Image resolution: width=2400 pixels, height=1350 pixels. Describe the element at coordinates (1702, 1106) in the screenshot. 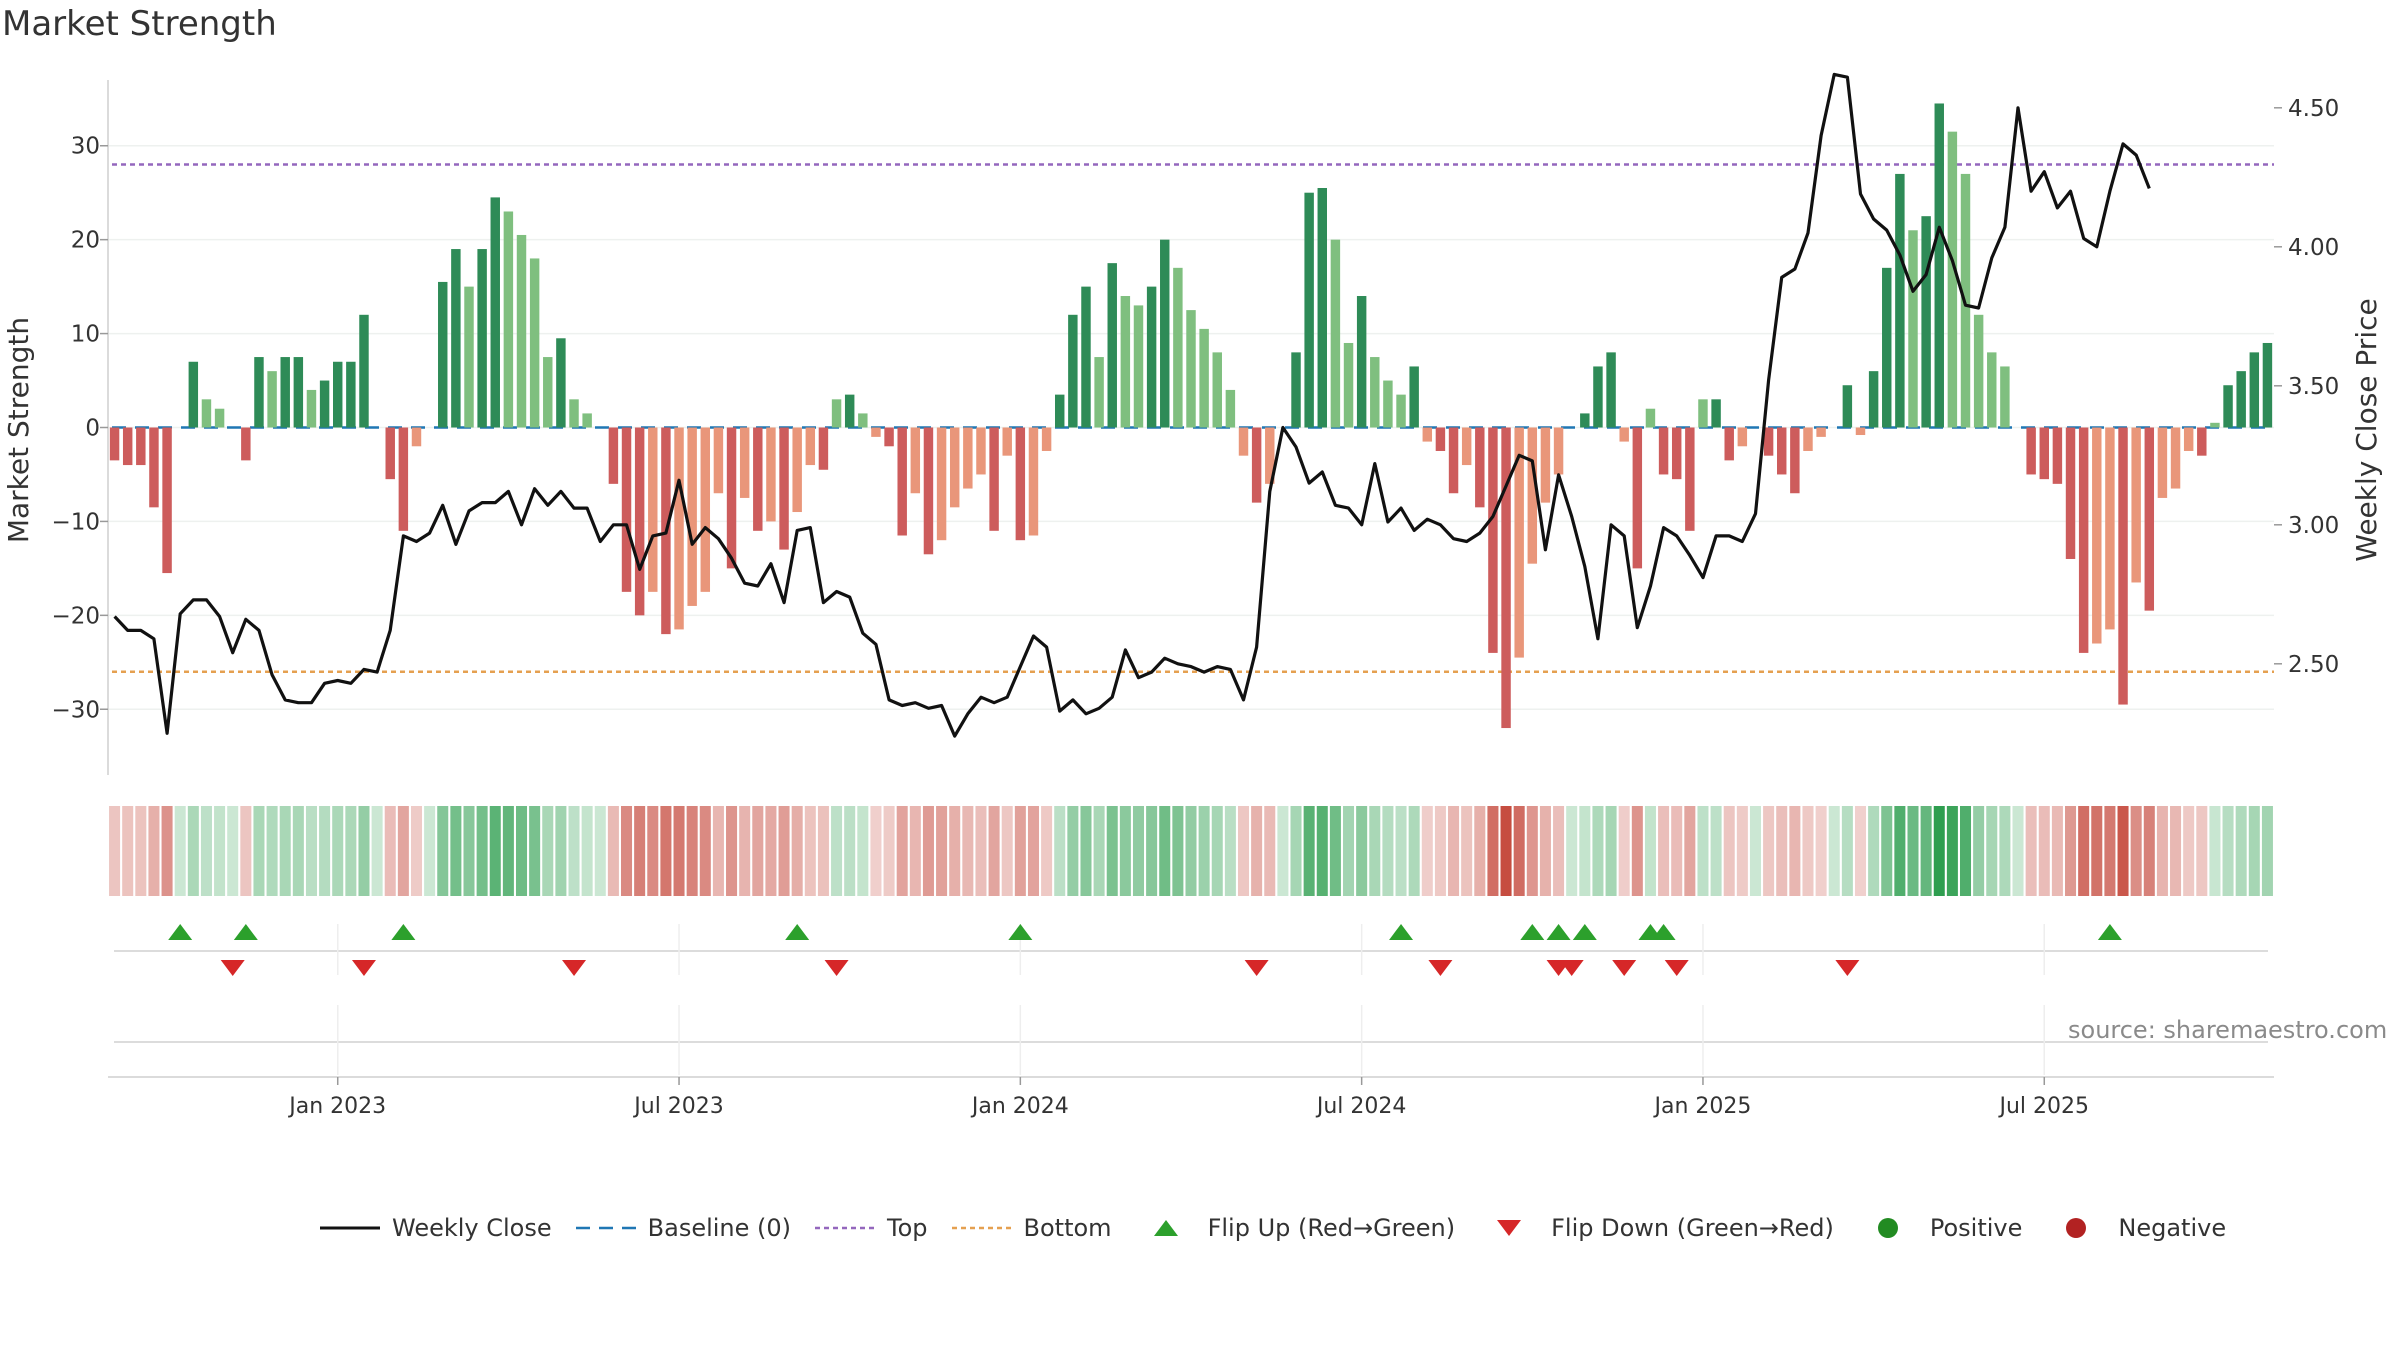

I see `x-tick-label: Jan 2025` at that location.